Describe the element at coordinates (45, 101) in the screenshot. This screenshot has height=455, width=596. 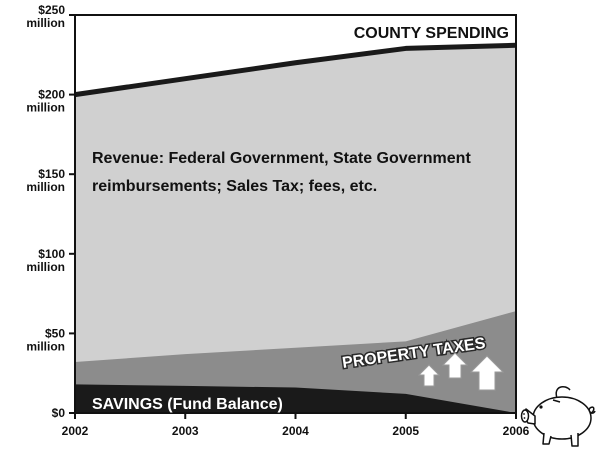
I see `y-tick-label: $200 million` at that location.